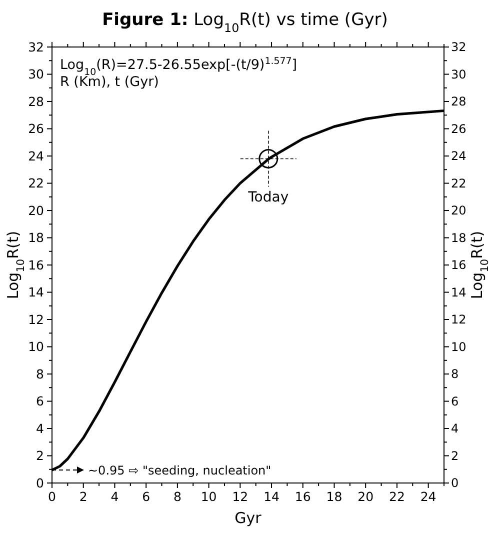 This screenshot has width=490, height=541. What do you see at coordinates (36, 210) in the screenshot?
I see `y-tick-label: 20` at bounding box center [36, 210].